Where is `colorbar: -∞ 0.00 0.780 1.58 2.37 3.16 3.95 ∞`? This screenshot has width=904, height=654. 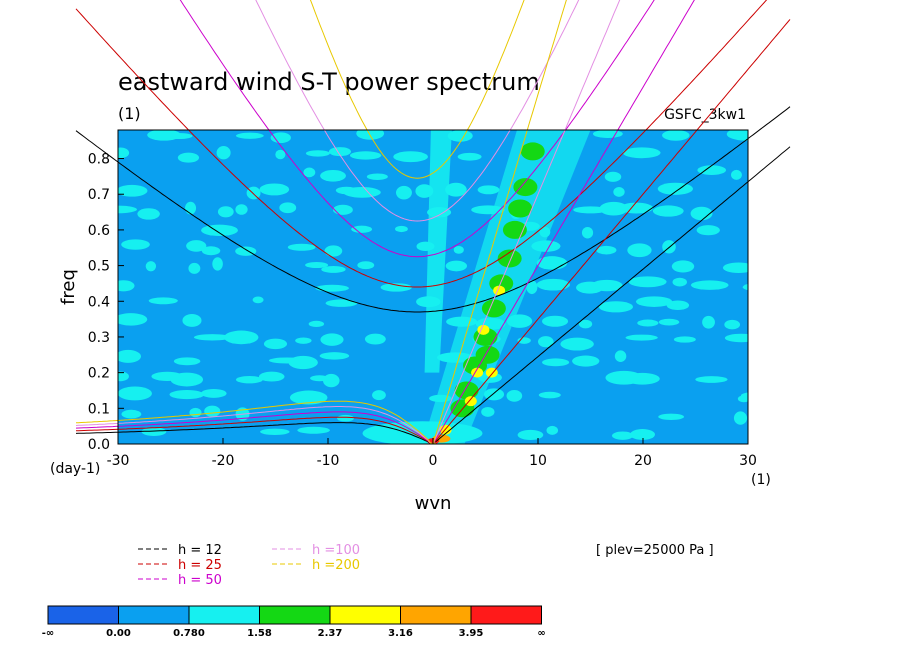 colorbar: -∞ 0.00 0.780 1.58 2.37 3.16 3.95 ∞ is located at coordinates (294, 622).